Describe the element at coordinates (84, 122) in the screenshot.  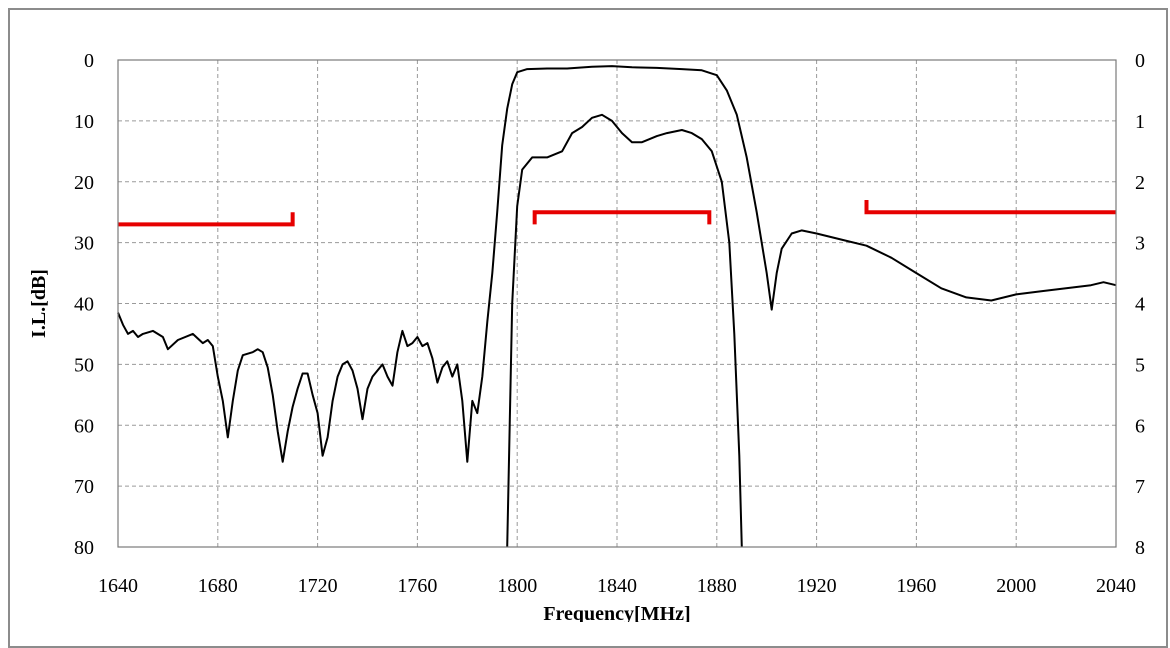
I see `y-tick-label: 10` at that location.